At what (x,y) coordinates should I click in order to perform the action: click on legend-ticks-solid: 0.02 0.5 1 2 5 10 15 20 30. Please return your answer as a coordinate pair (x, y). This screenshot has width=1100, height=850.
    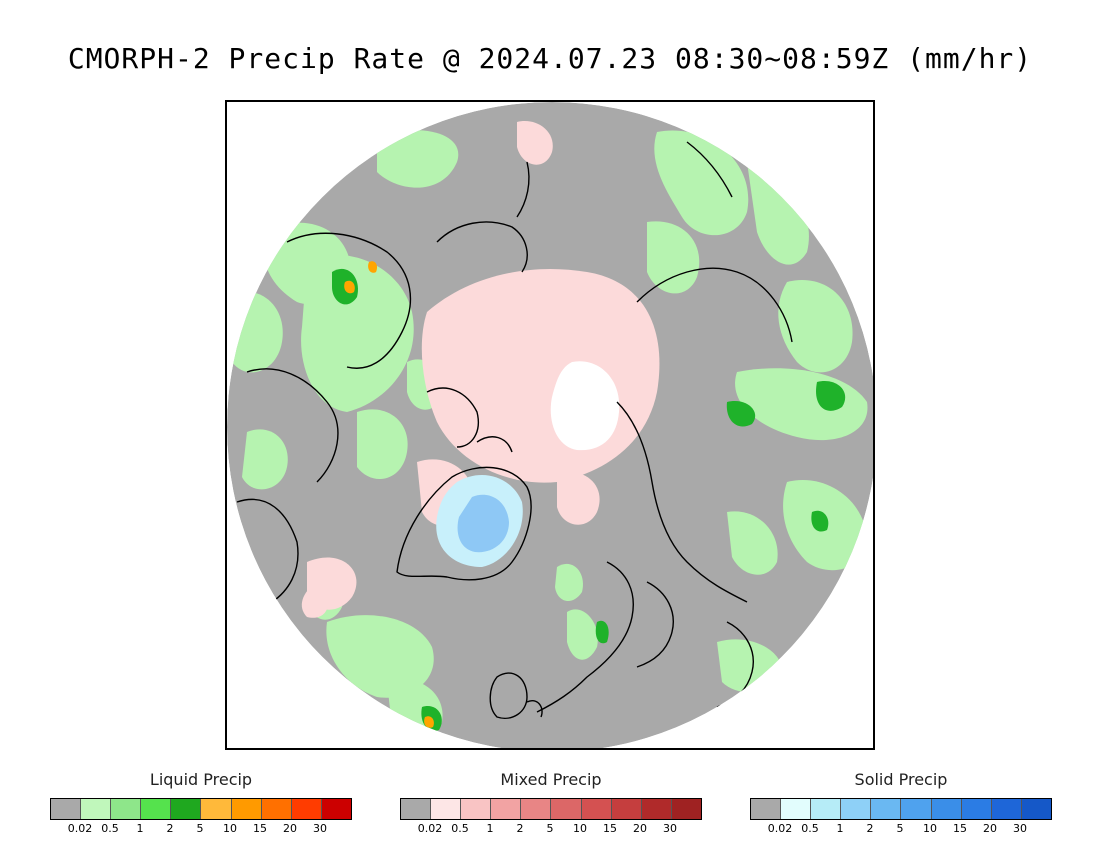
    Looking at the image, I should click on (901, 829).